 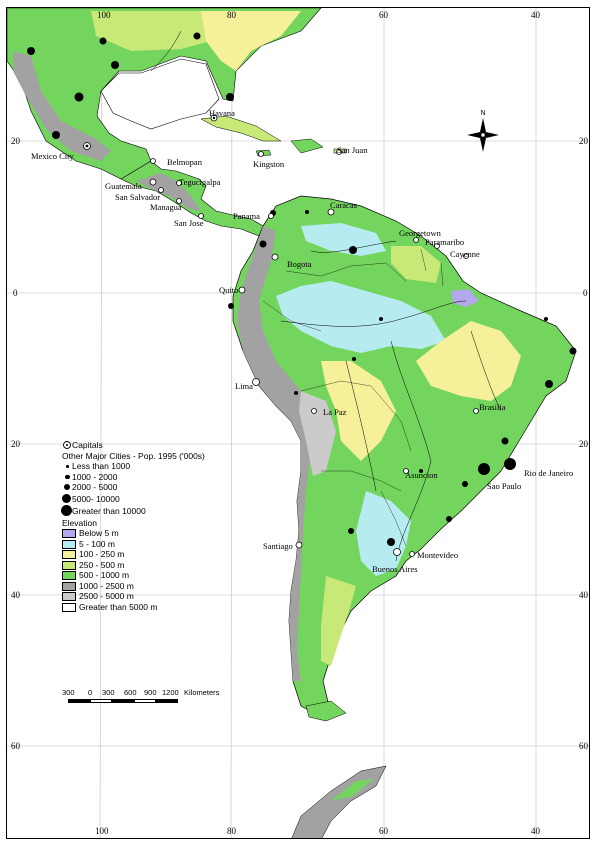 I want to click on city-label: Brasilia, so click(x=492, y=407).